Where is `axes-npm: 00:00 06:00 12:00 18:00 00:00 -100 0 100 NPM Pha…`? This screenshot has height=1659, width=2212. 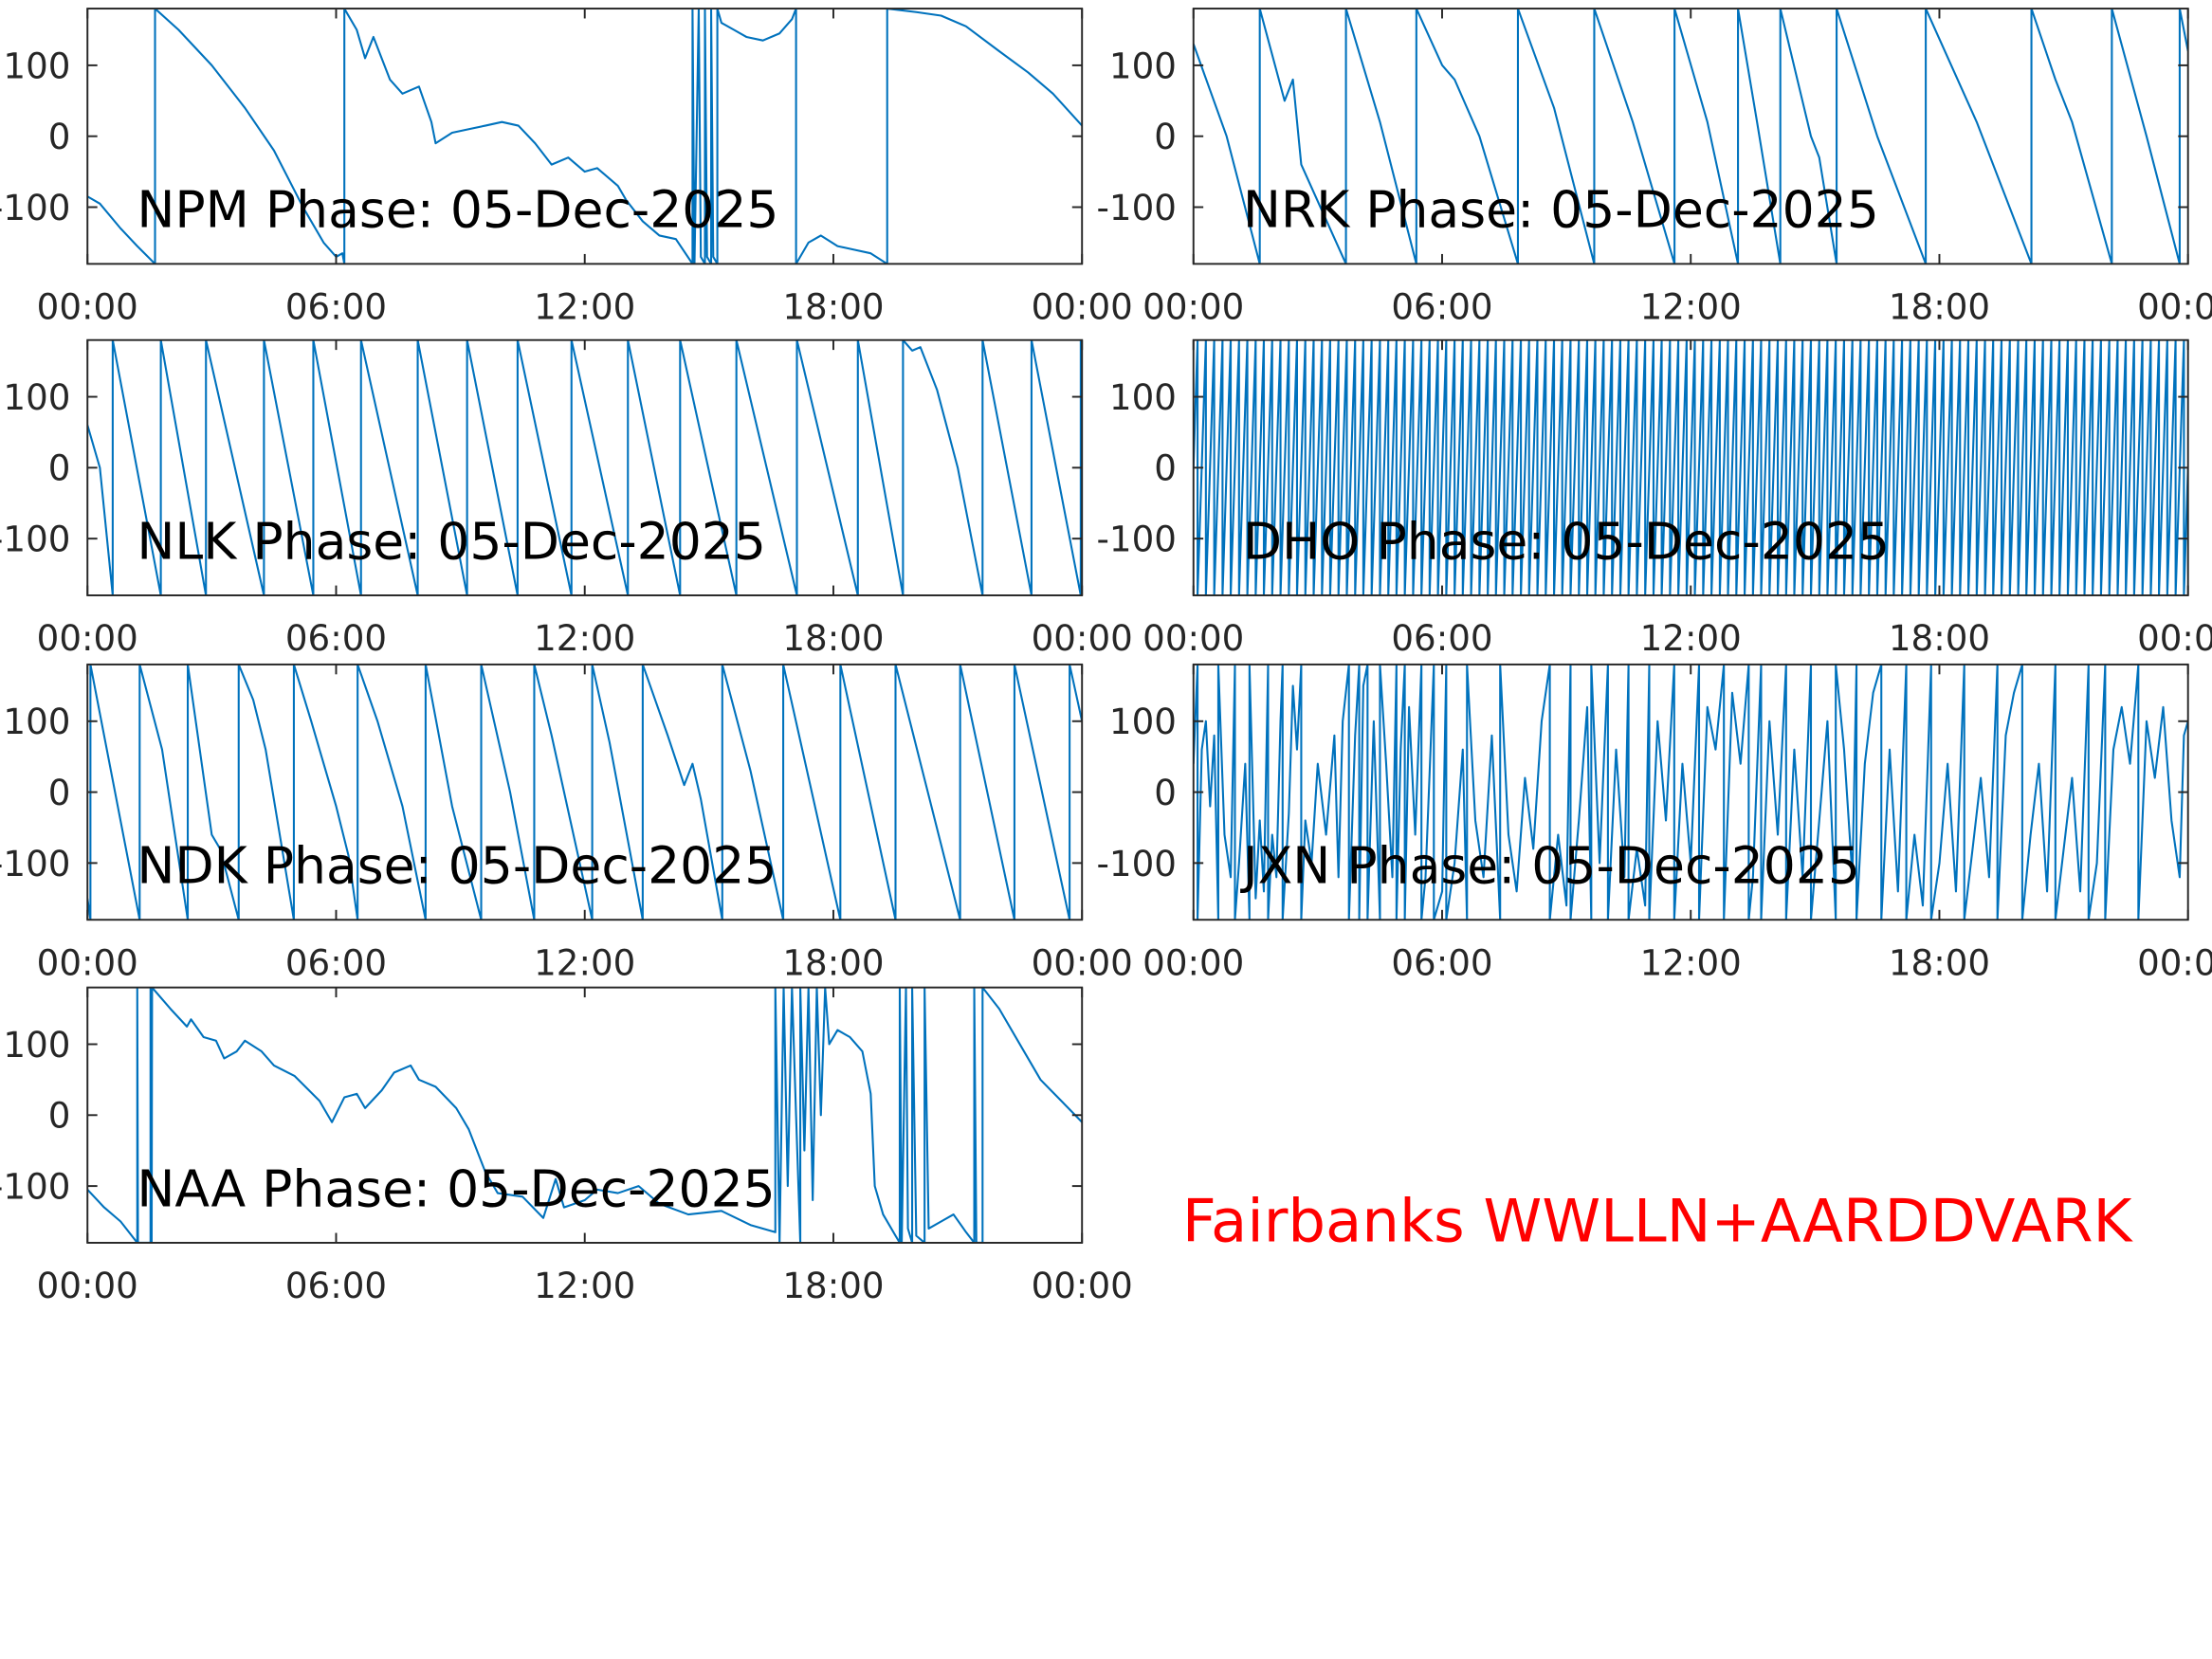 axes-npm: 00:00 06:00 12:00 18:00 00:00 -100 0 100 NPM Pha… is located at coordinates (566, 167).